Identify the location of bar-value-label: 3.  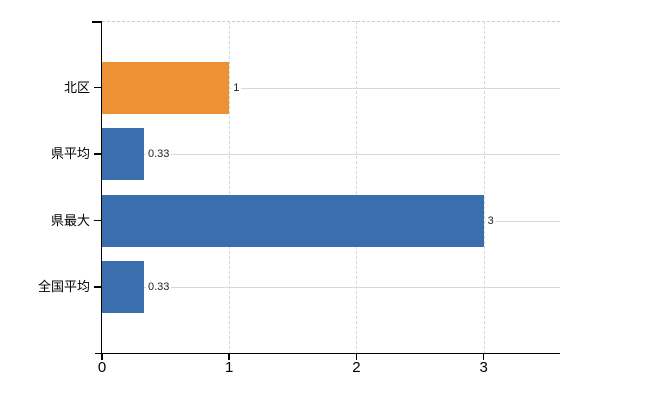
(490, 220).